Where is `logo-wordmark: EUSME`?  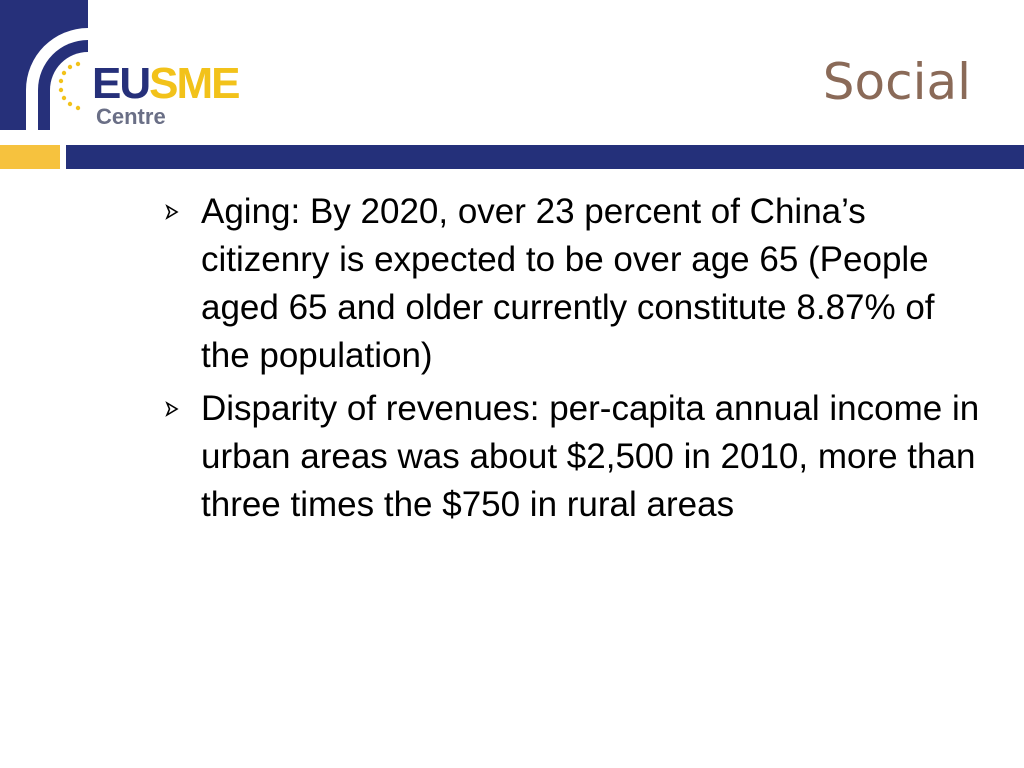
logo-wordmark: EUSME is located at coordinates (166, 83).